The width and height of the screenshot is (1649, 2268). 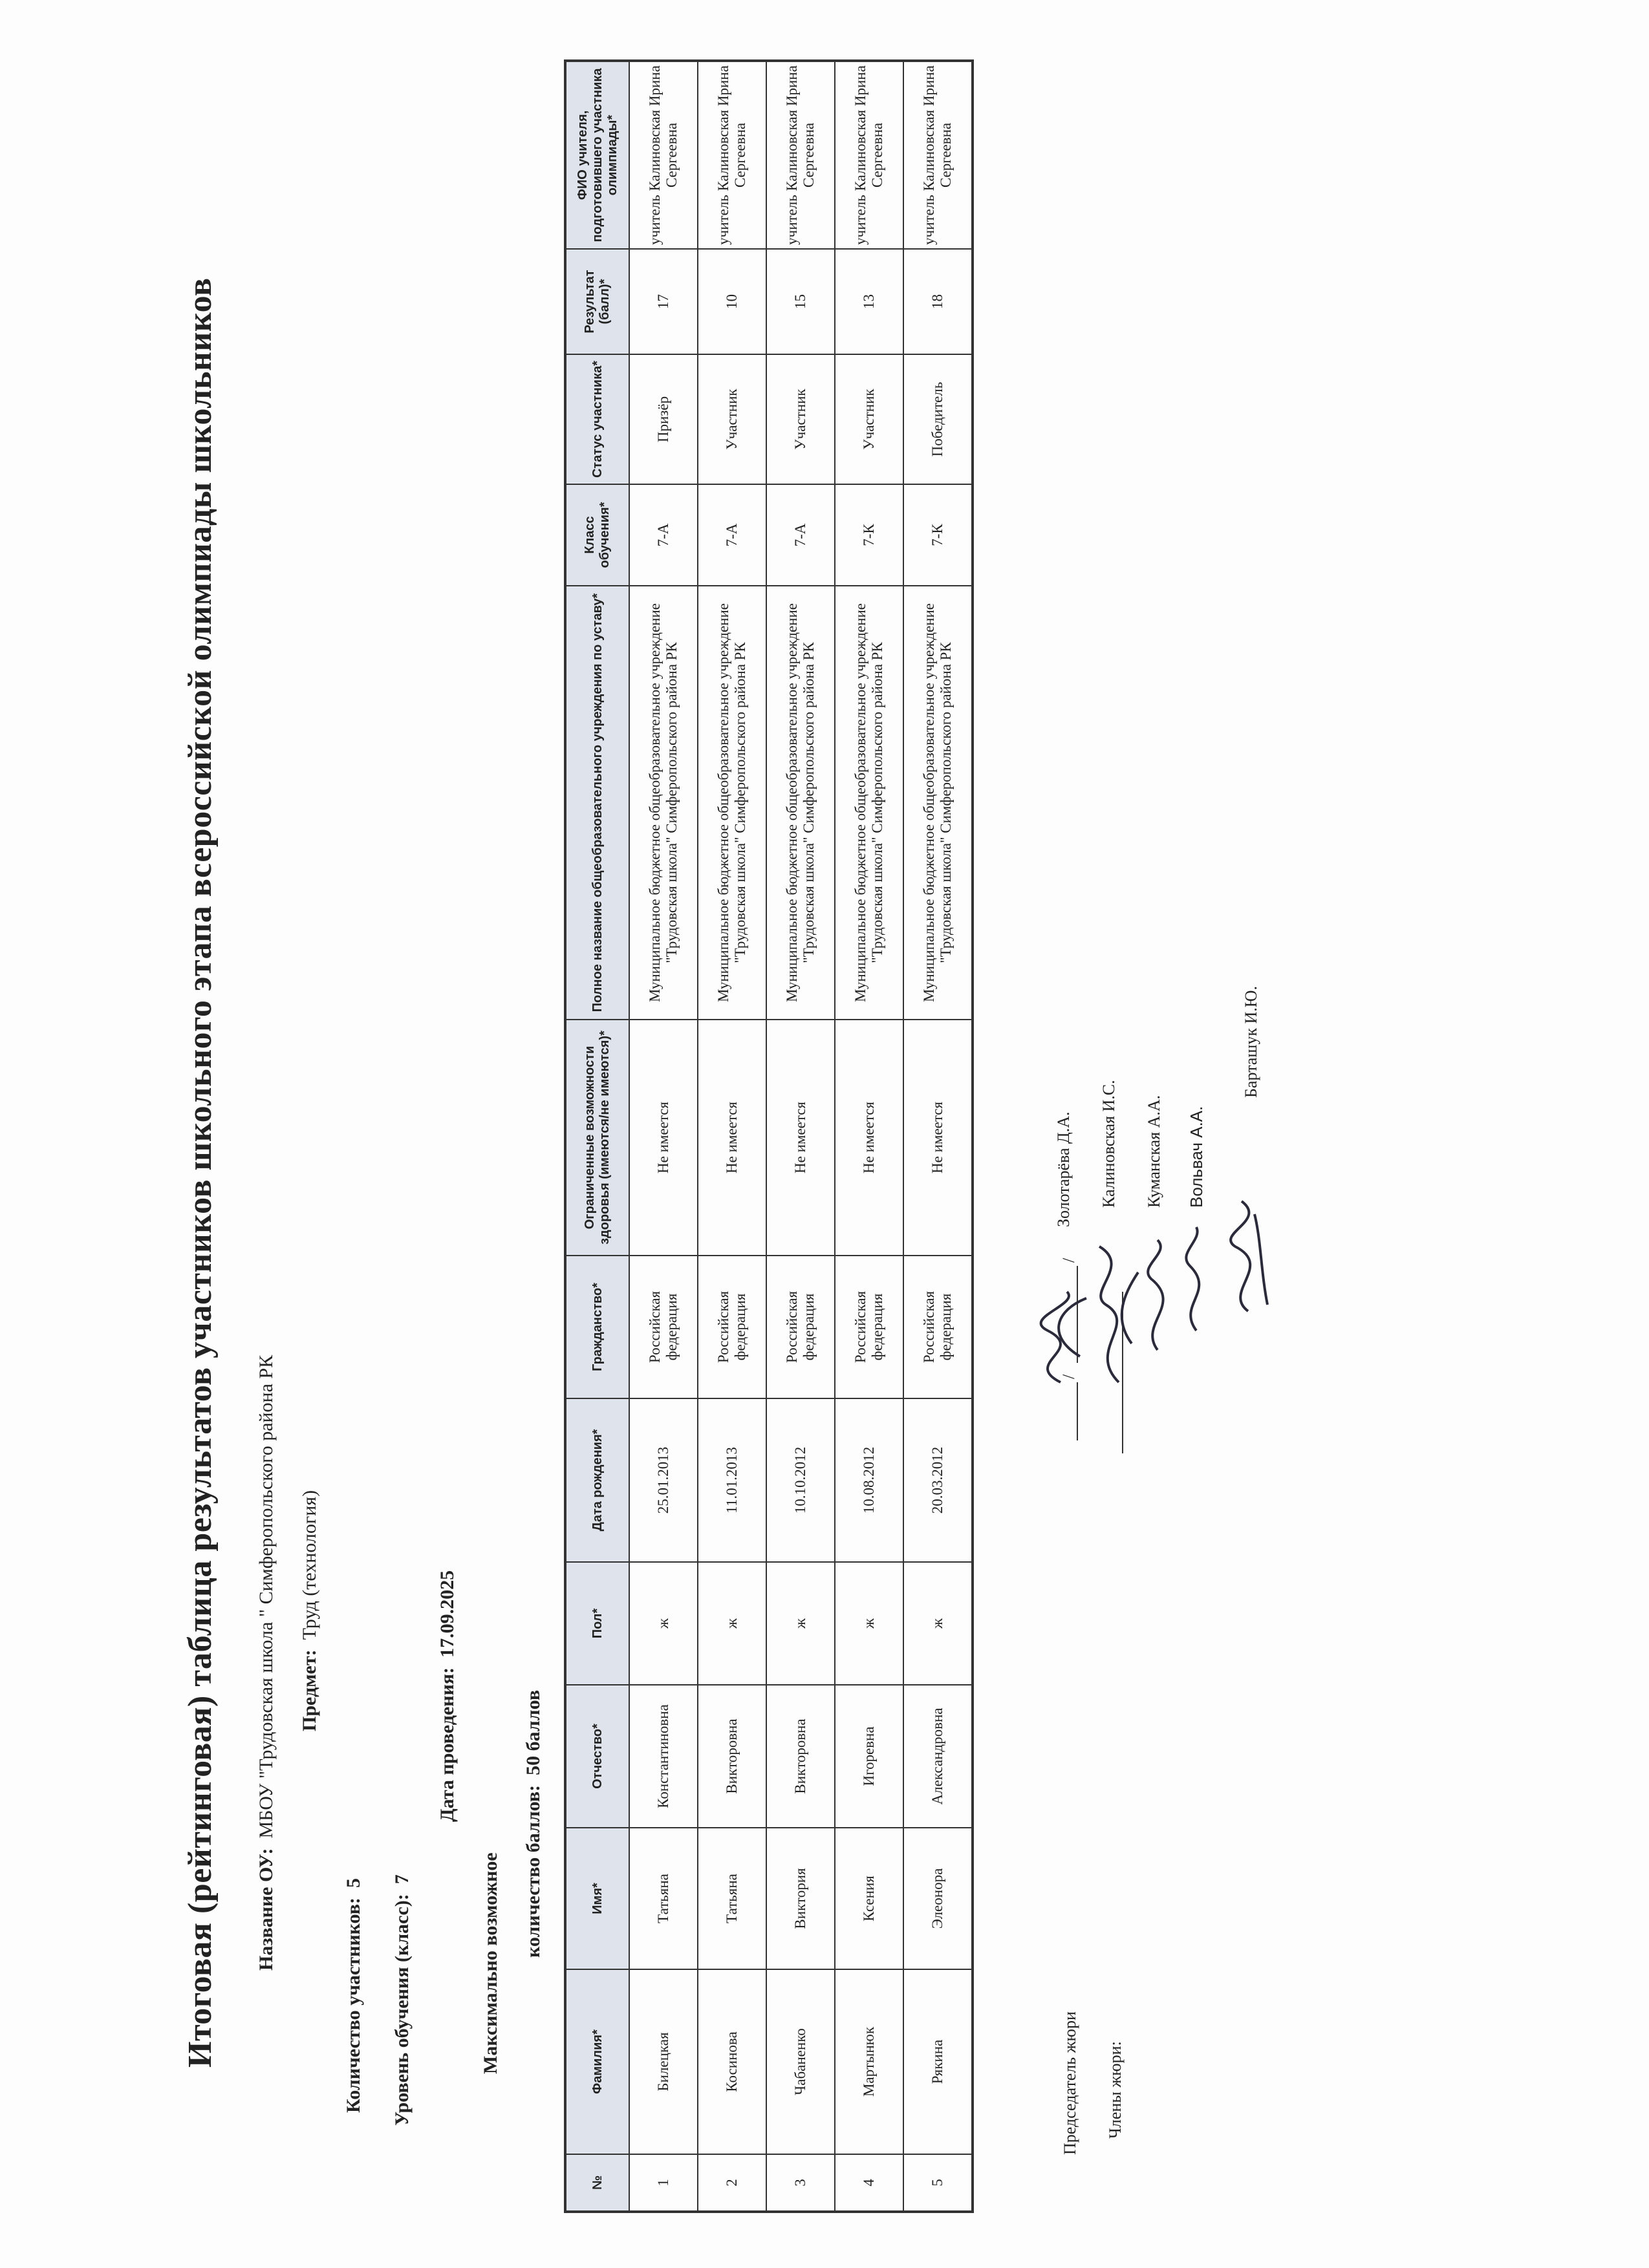 I want to click on max-label-line: Максимально возможное, so click(x=490, y=1963).